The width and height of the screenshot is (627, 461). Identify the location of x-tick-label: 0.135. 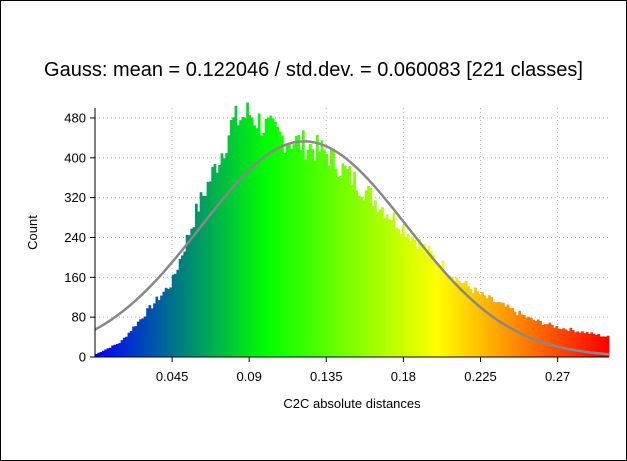
(326, 376).